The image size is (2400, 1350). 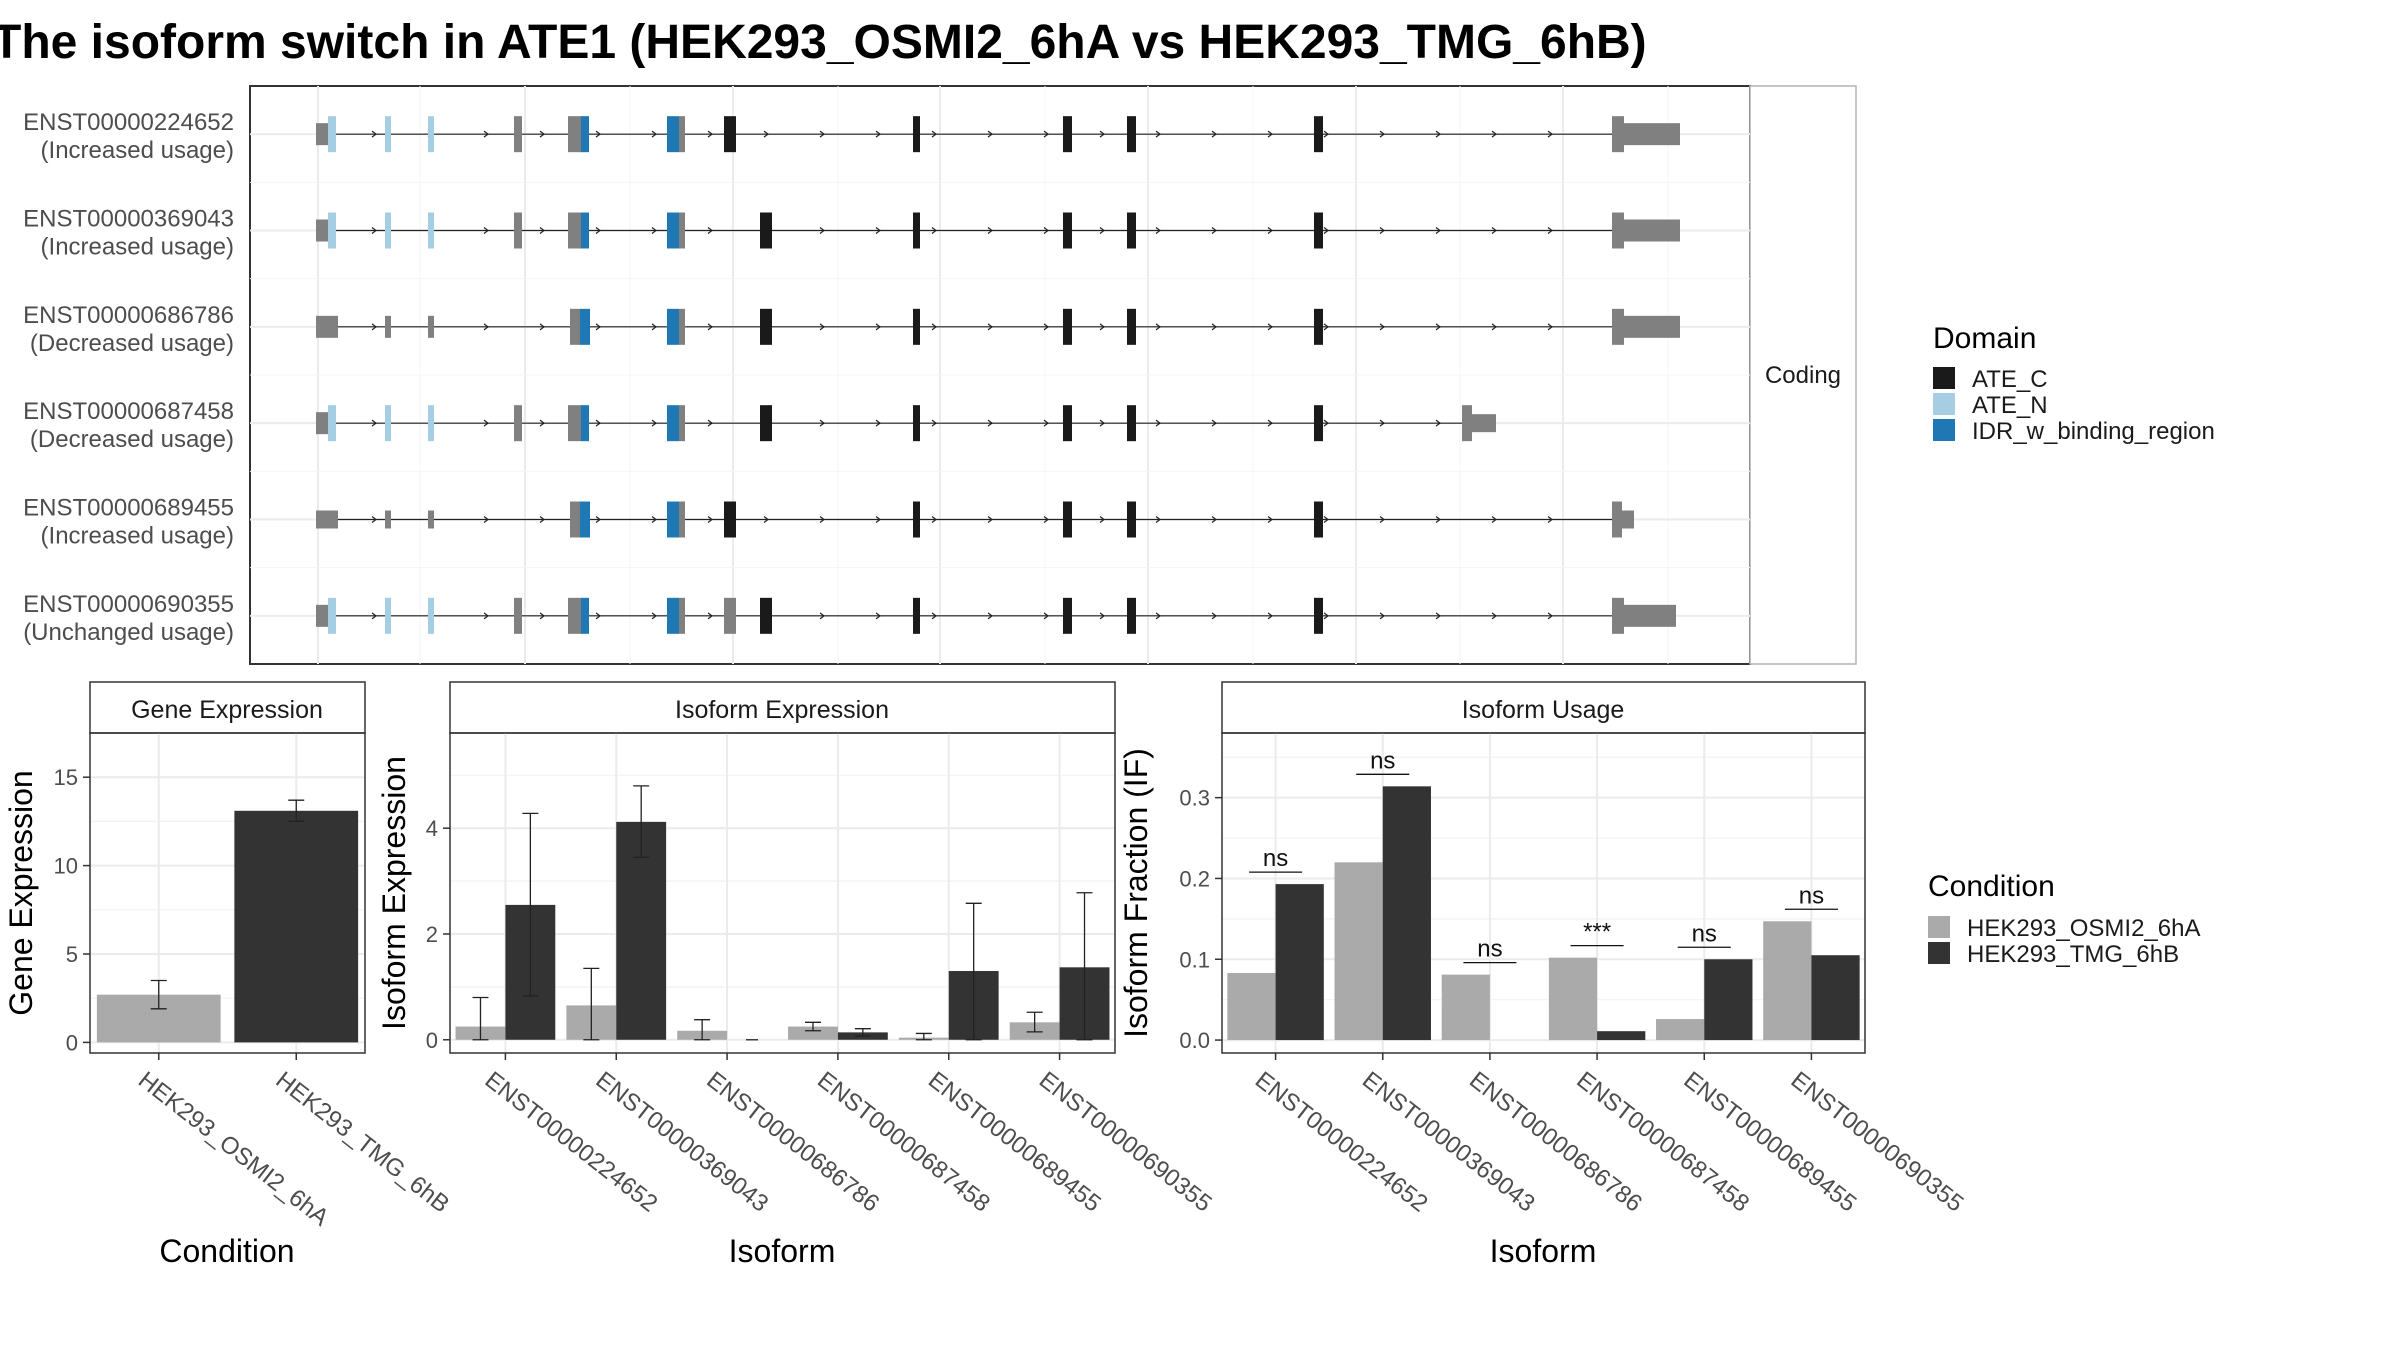 I want to click on transcript-id-label: ENST00000689455, so click(x=128, y=508).